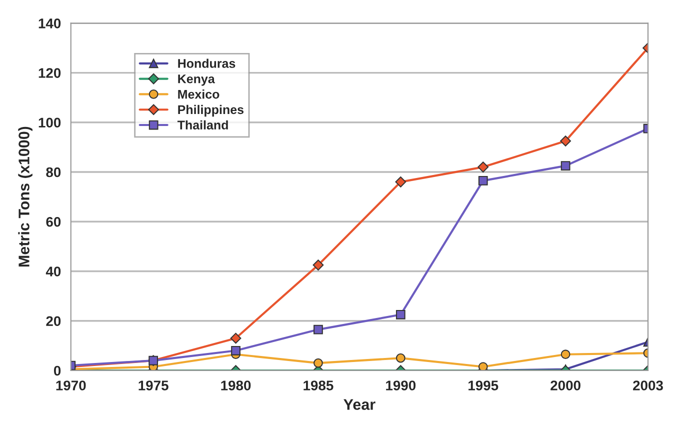 This screenshot has height=421, width=675. What do you see at coordinates (202, 125) in the screenshot?
I see `legend-label: Thailand` at bounding box center [202, 125].